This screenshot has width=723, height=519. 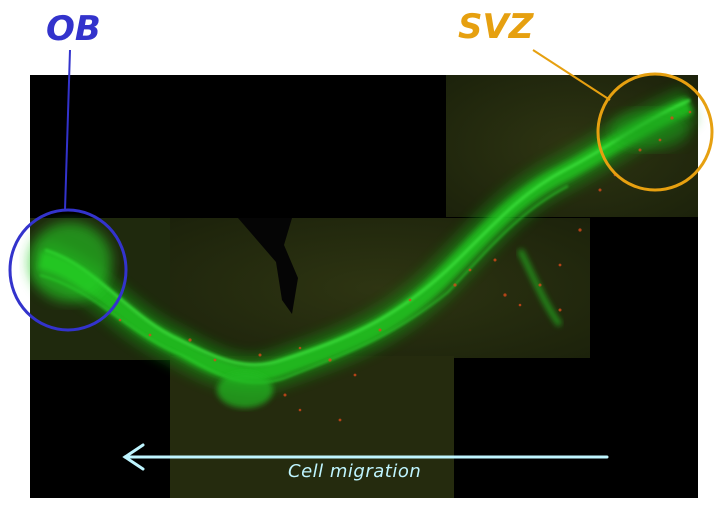 I want to click on svz-label: SVZ, so click(x=495, y=27).